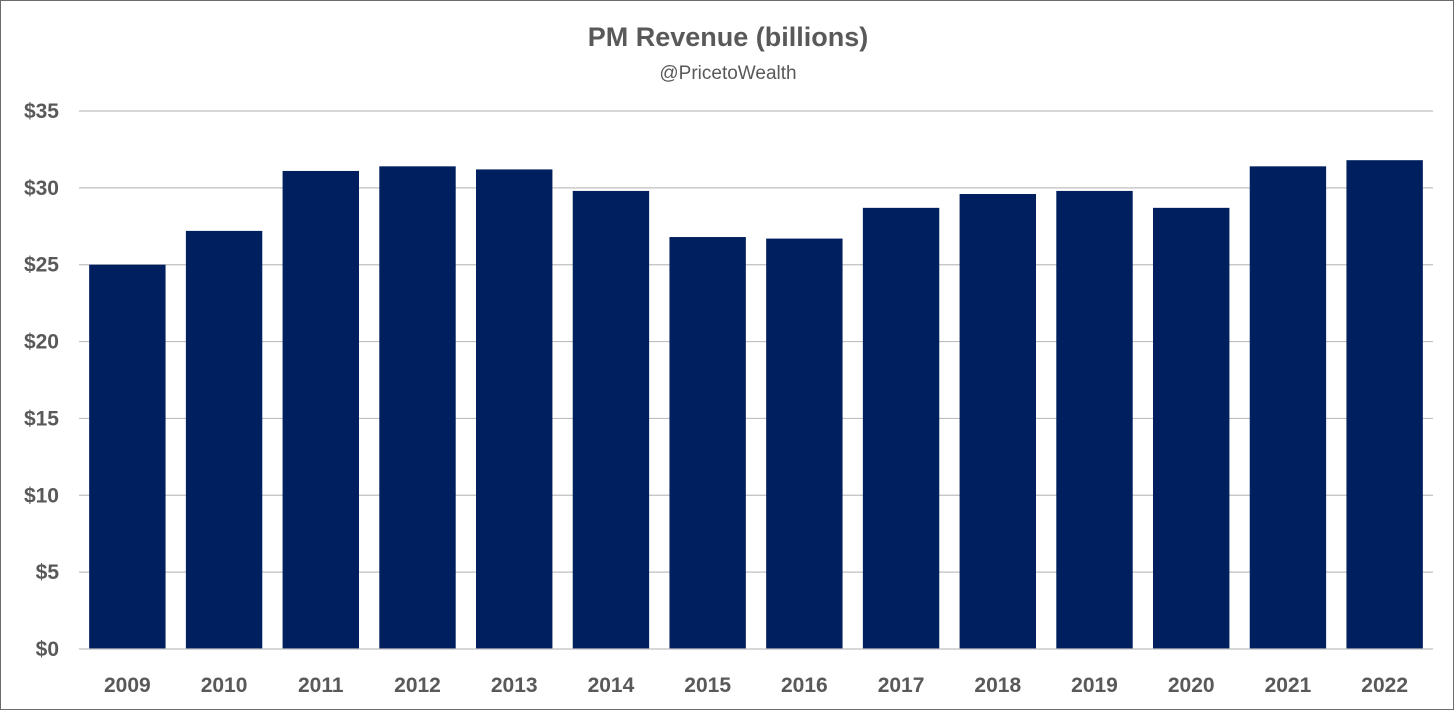  I want to click on bar-2015, so click(707, 443).